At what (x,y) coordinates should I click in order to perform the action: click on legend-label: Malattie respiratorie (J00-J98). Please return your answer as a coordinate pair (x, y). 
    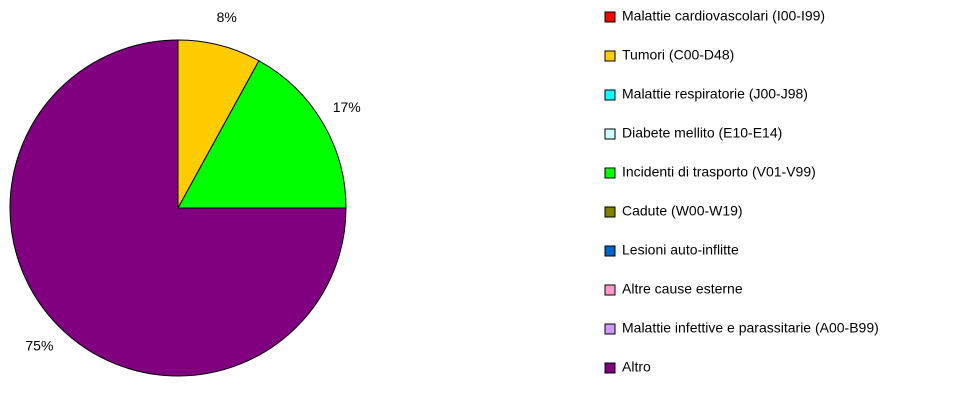
    Looking at the image, I should click on (715, 94).